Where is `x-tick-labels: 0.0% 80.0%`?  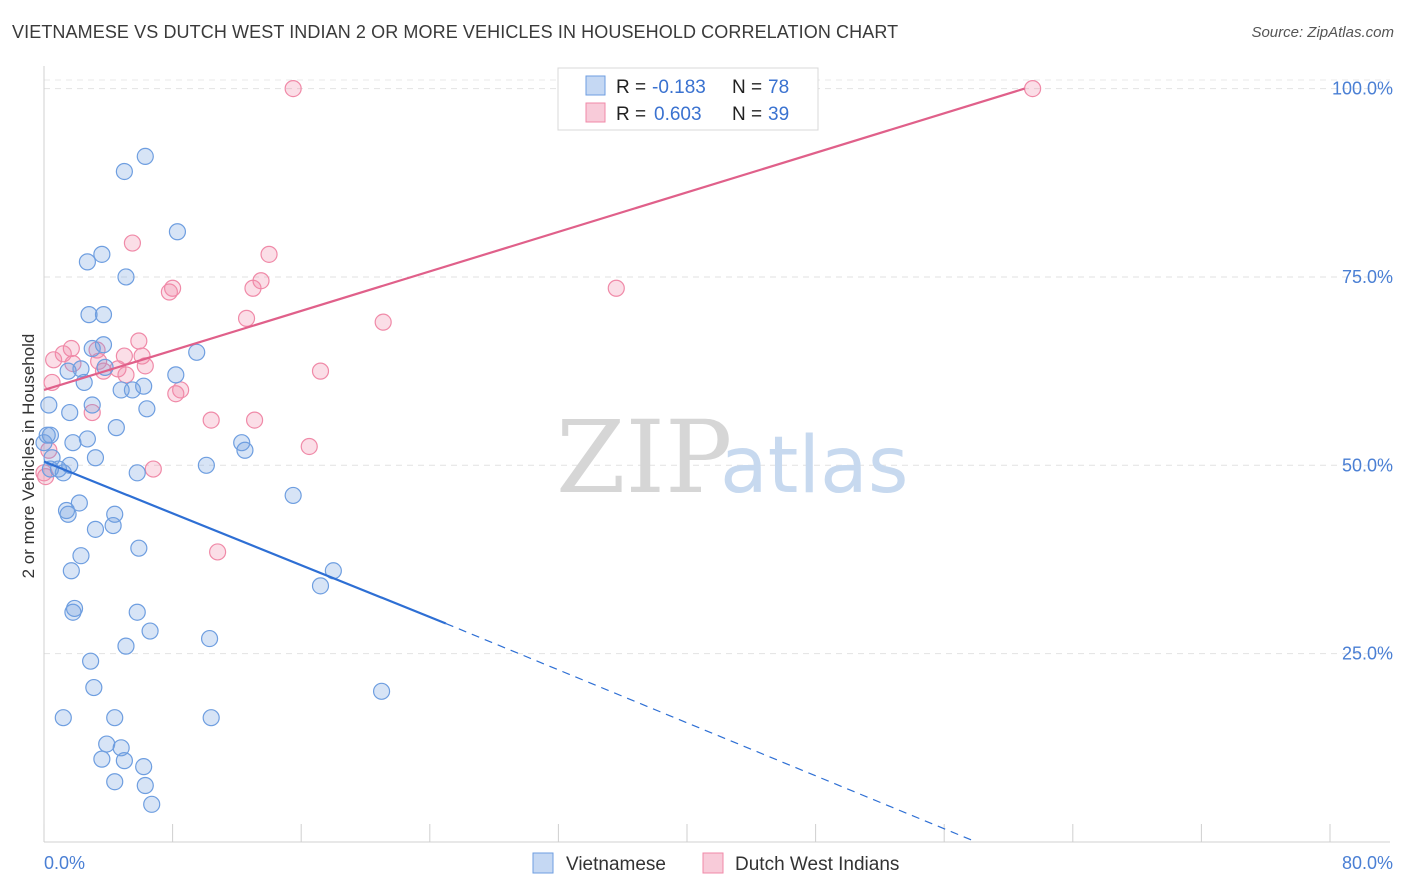 x-tick-labels: 0.0% 80.0% is located at coordinates (718, 863).